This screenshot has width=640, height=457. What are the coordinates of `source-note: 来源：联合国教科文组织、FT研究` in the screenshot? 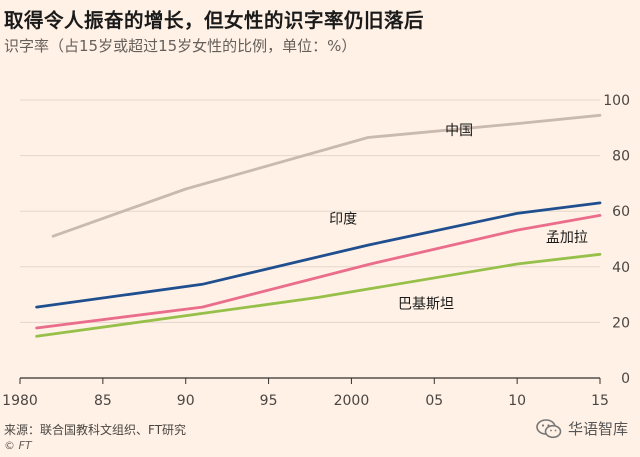 It's located at (95, 430).